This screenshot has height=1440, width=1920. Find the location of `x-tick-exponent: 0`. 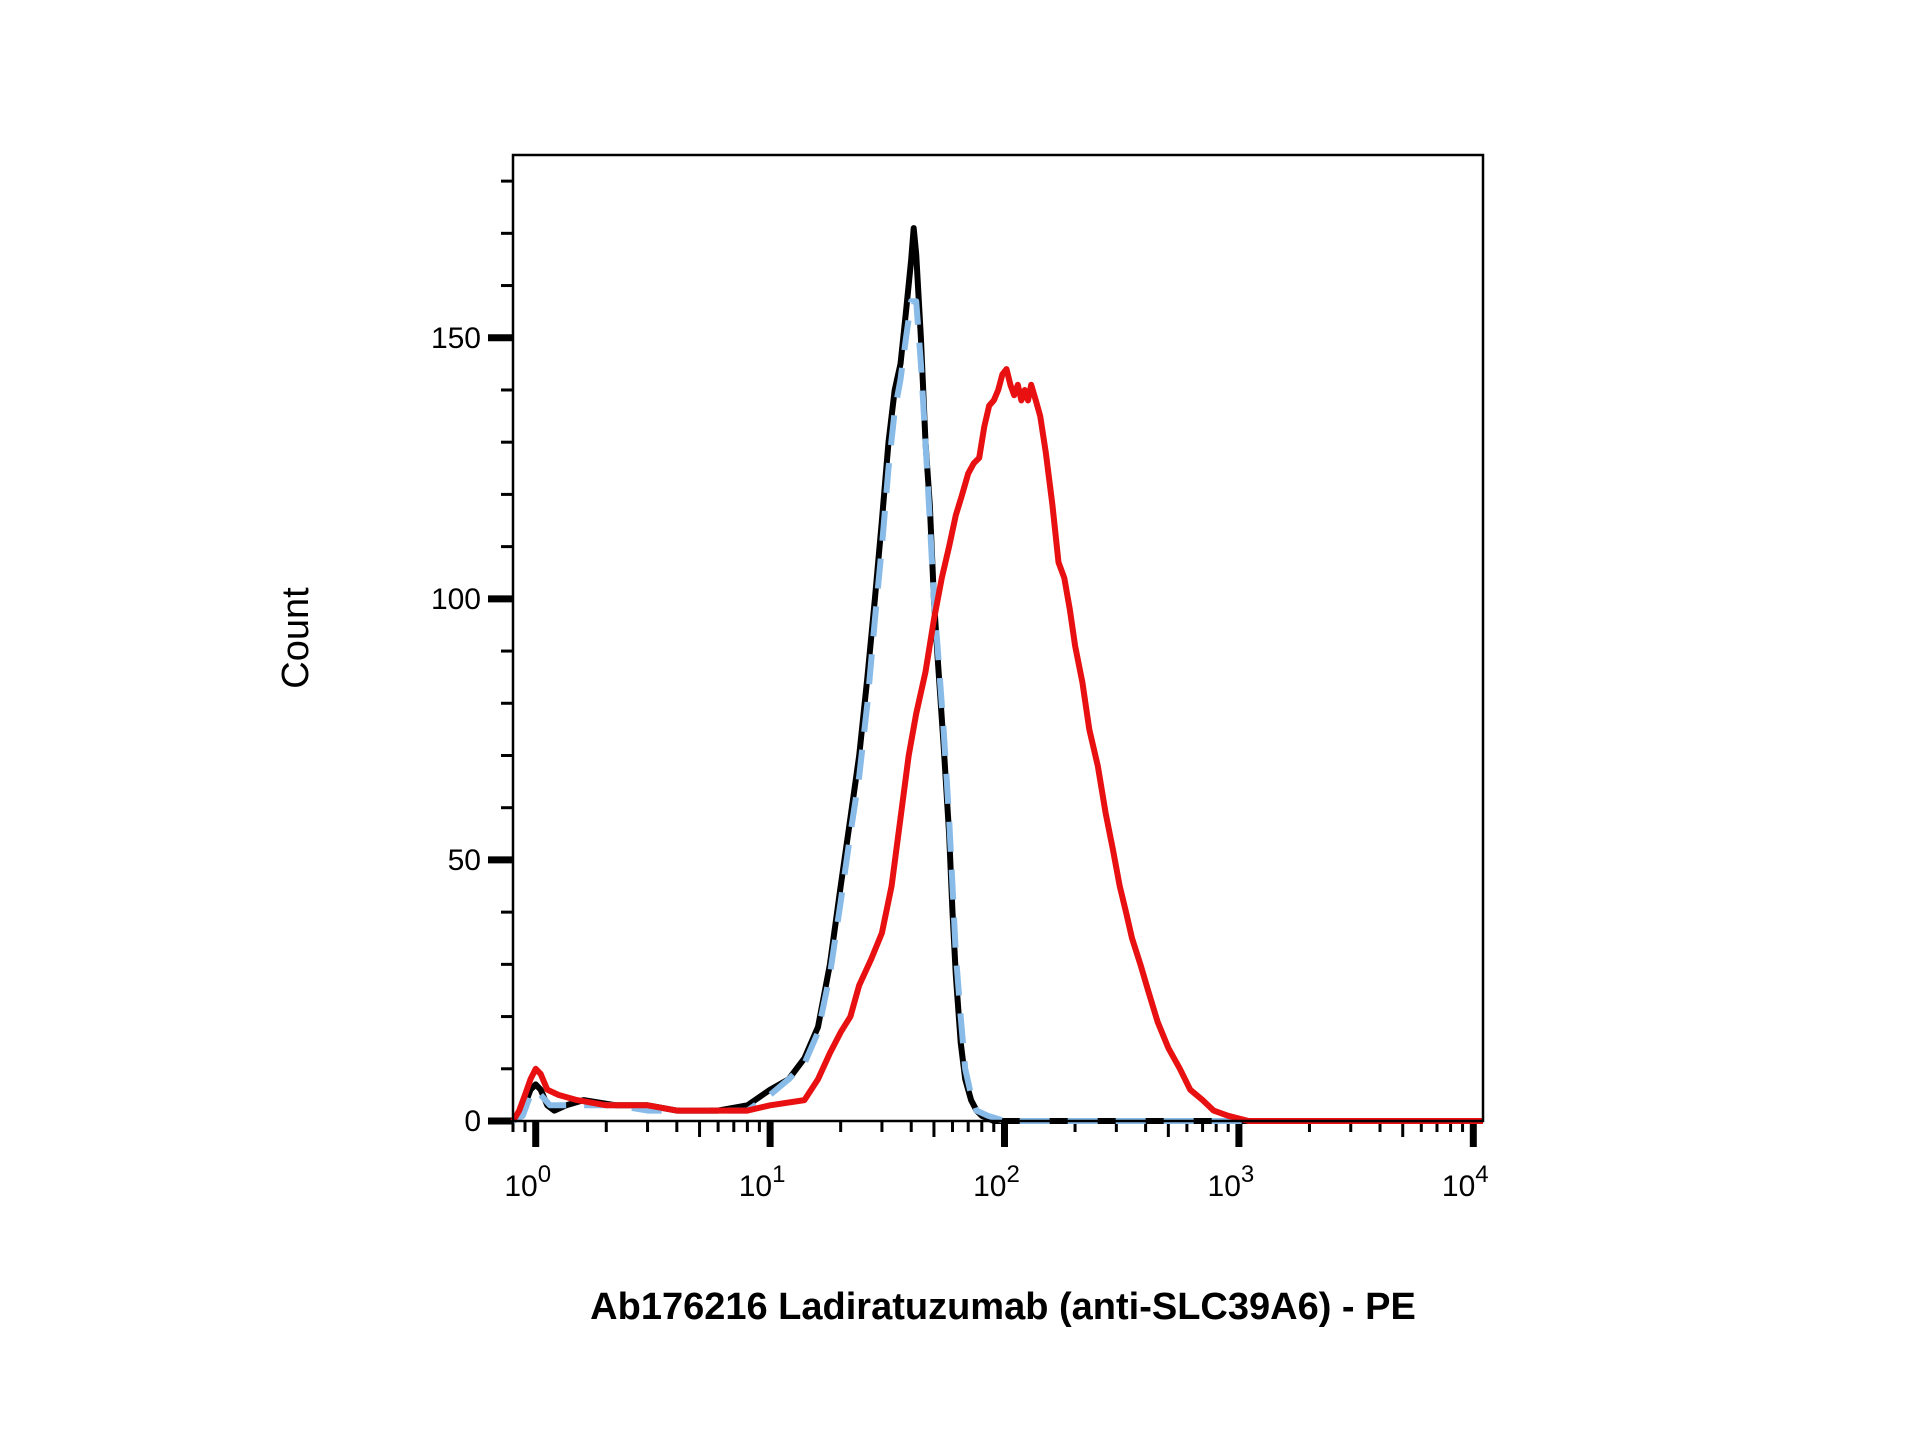

x-tick-exponent: 0 is located at coordinates (544, 1174).